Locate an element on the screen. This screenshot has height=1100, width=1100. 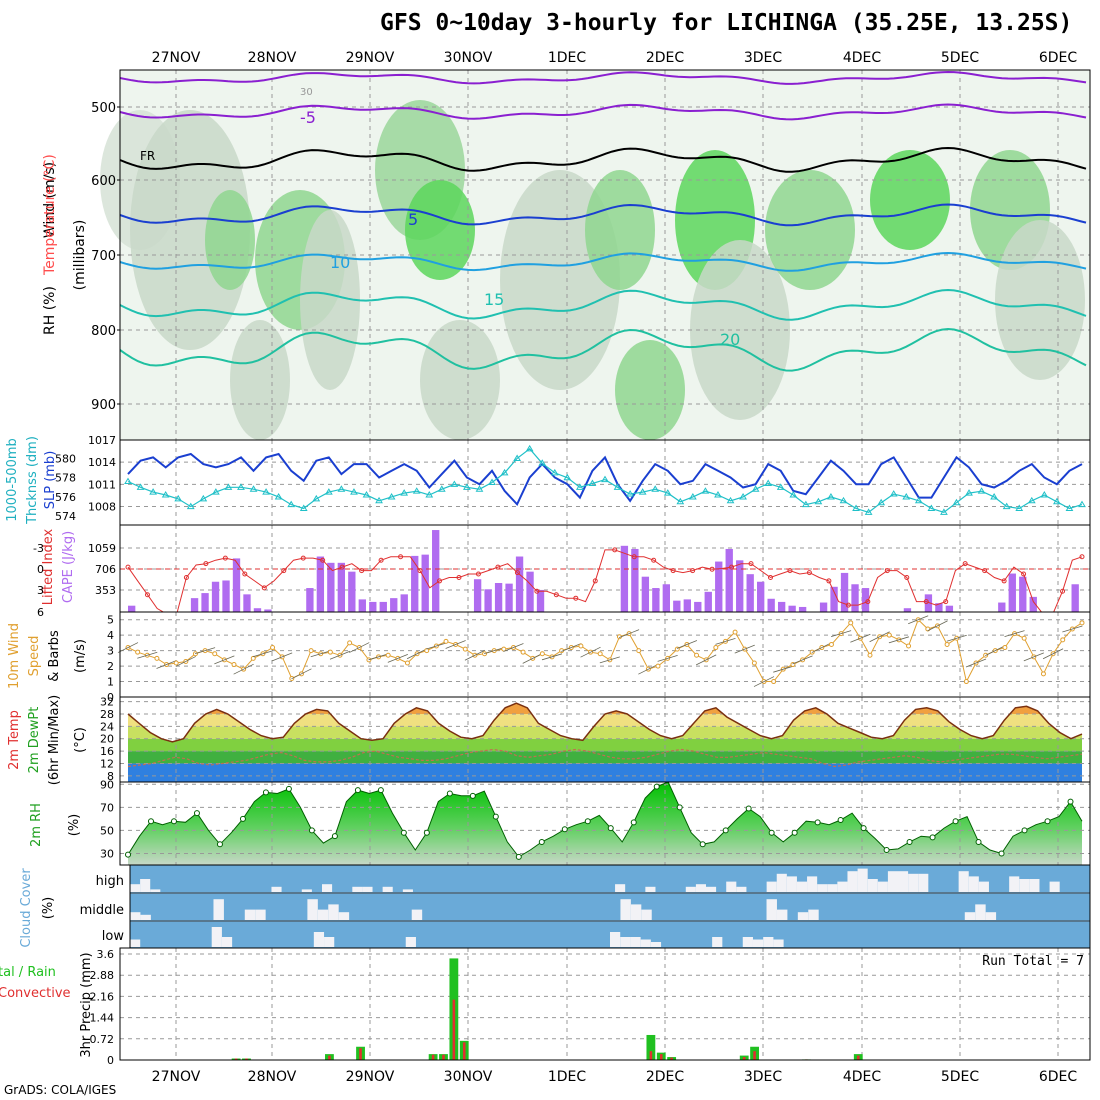
thickness-line is located at coordinates (605, 480).